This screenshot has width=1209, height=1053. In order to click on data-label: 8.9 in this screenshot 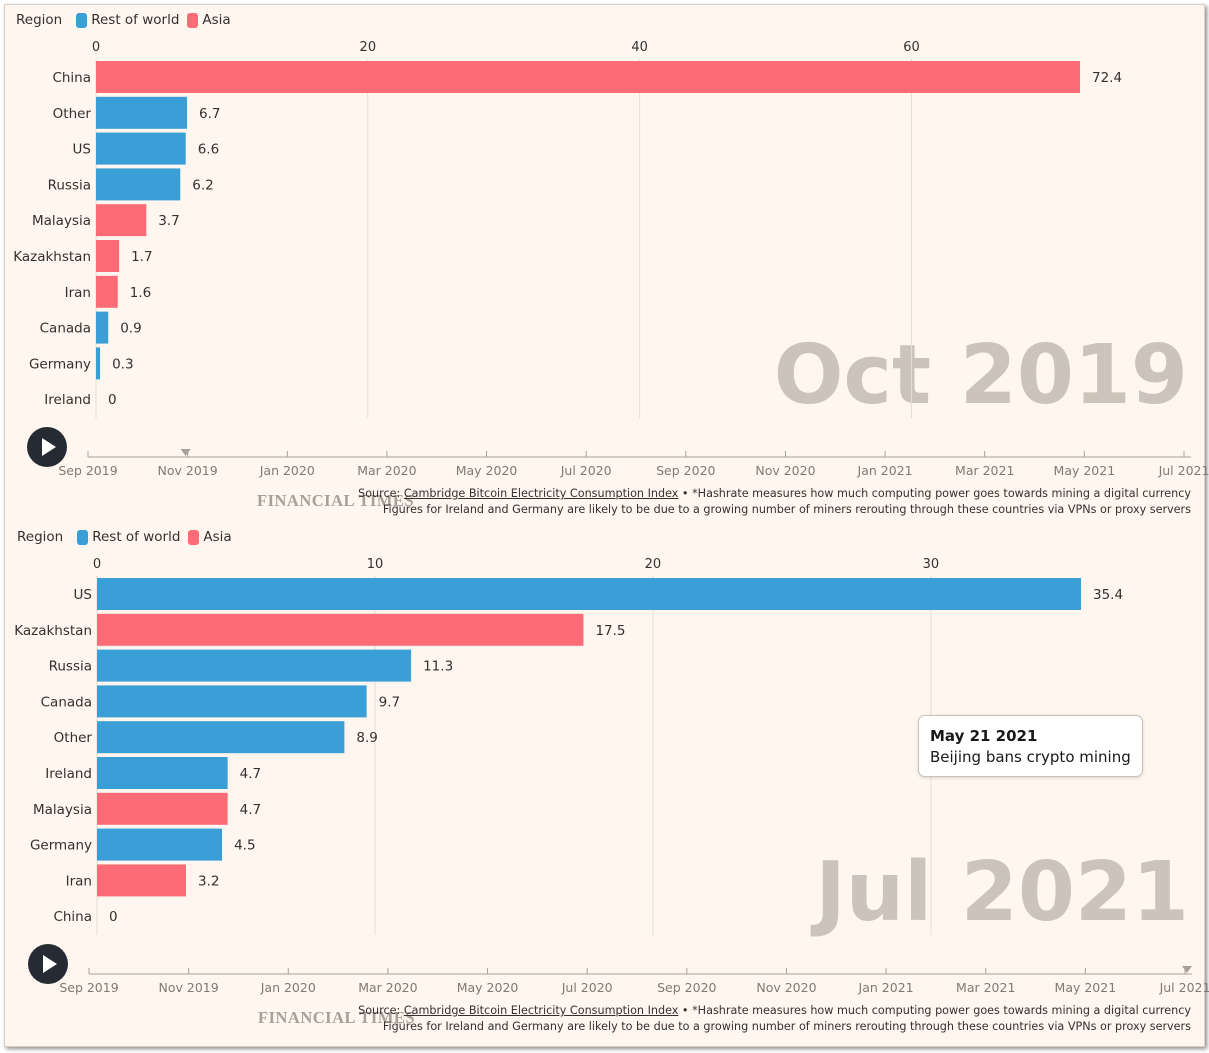, I will do `click(366, 738)`.